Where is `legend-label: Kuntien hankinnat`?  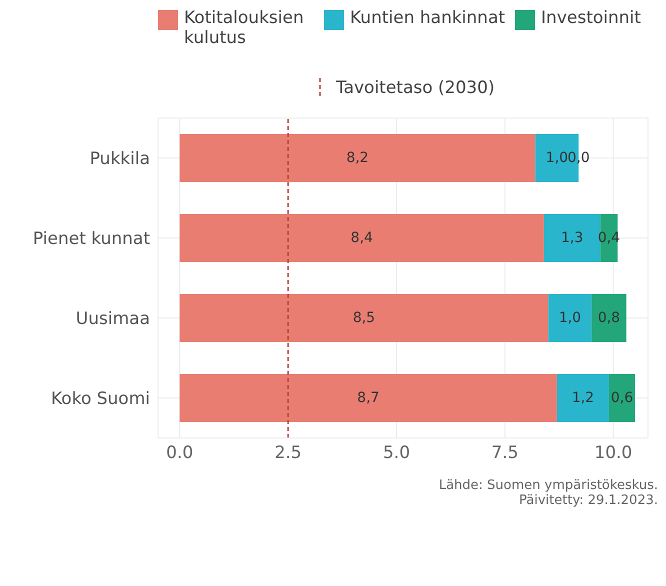 legend-label: Kuntien hankinnat is located at coordinates (428, 18).